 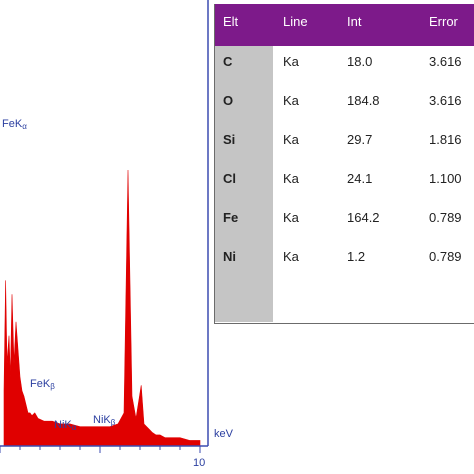 I want to click on cell-elt: Ni, so click(x=229, y=256).